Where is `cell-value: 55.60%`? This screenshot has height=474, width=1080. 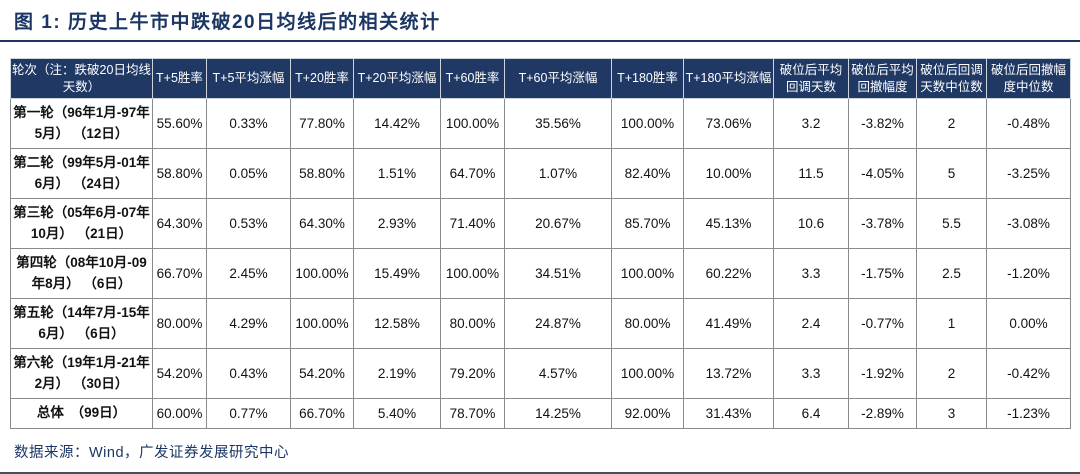 cell-value: 55.60% is located at coordinates (179, 123).